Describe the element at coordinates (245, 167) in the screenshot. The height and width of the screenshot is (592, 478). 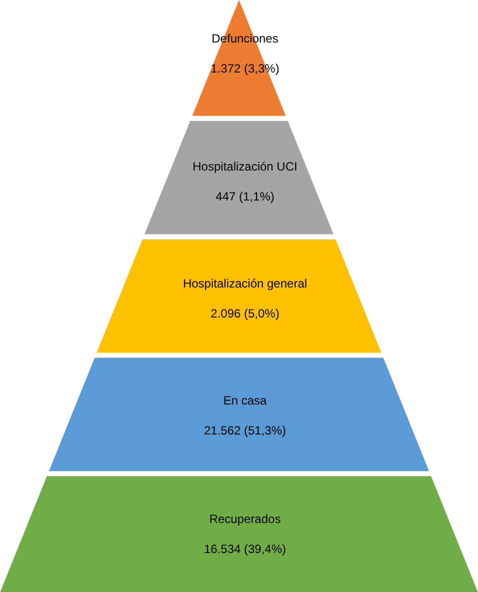
I see `category-label: Hospitalización UCI` at that location.